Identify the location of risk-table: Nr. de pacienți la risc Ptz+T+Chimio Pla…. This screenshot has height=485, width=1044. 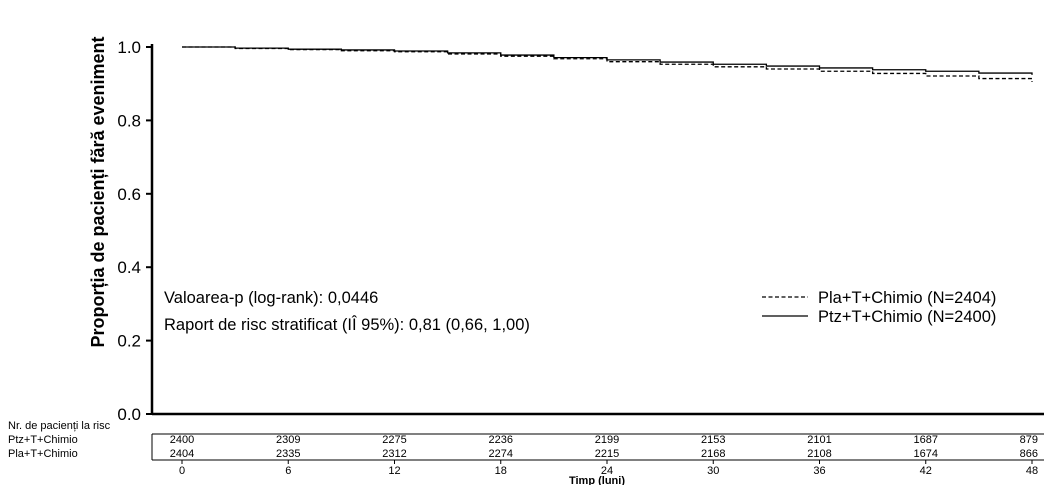
(526, 440).